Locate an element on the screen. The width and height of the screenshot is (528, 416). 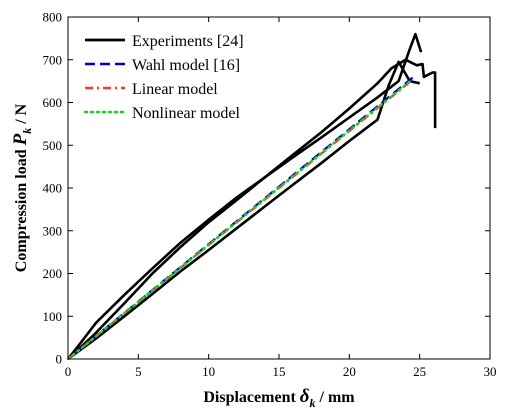
x-tick-label: 0 is located at coordinates (68, 371).